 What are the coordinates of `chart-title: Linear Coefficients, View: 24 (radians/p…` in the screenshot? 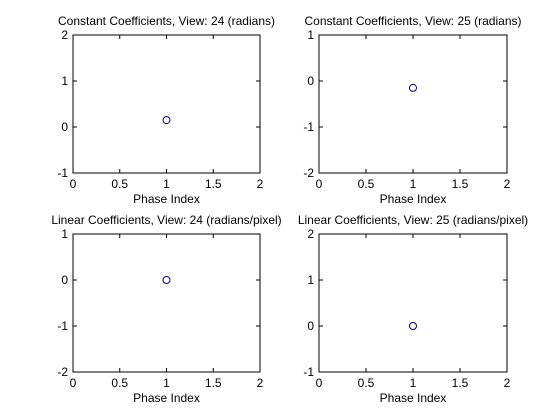 It's located at (166, 220).